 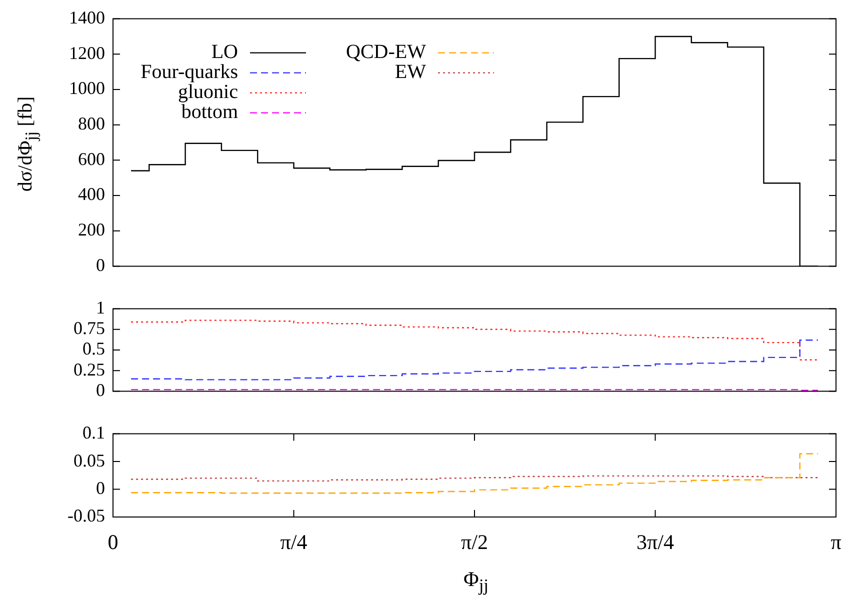 What do you see at coordinates (474, 542) in the screenshot?
I see `x-tick-label: π/2` at bounding box center [474, 542].